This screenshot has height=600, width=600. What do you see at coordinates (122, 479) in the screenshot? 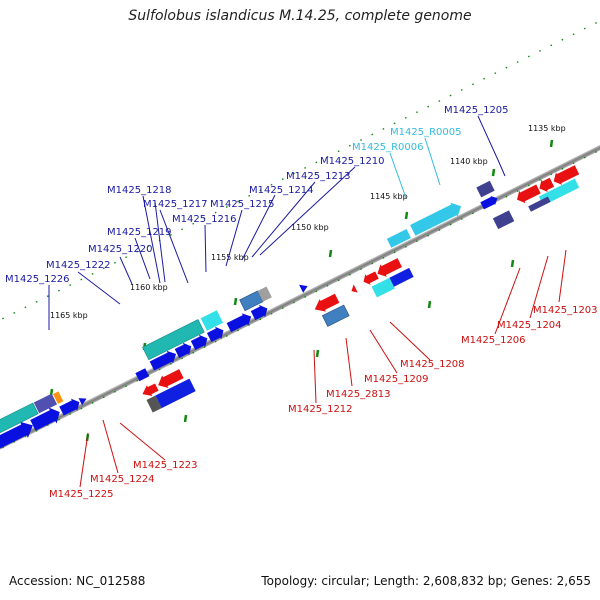
I see `gene-label: M1425_1224` at bounding box center [122, 479].